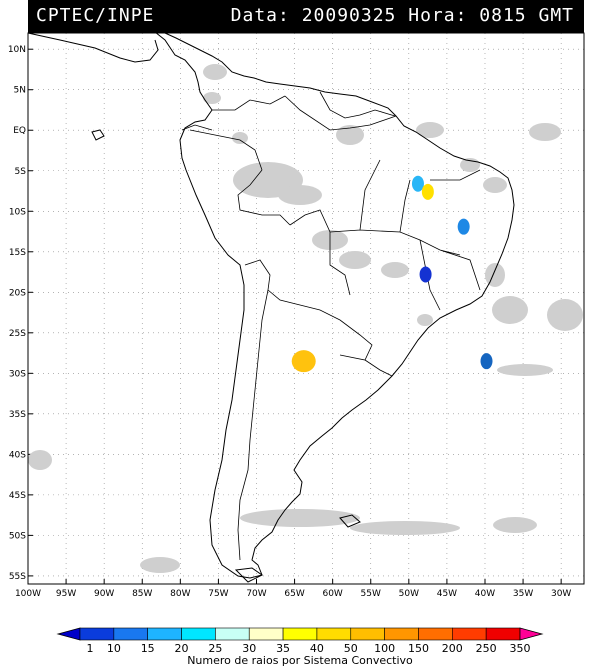 This screenshot has width=600, height=670. I want to click on border-brazil-north, so click(340, 113).